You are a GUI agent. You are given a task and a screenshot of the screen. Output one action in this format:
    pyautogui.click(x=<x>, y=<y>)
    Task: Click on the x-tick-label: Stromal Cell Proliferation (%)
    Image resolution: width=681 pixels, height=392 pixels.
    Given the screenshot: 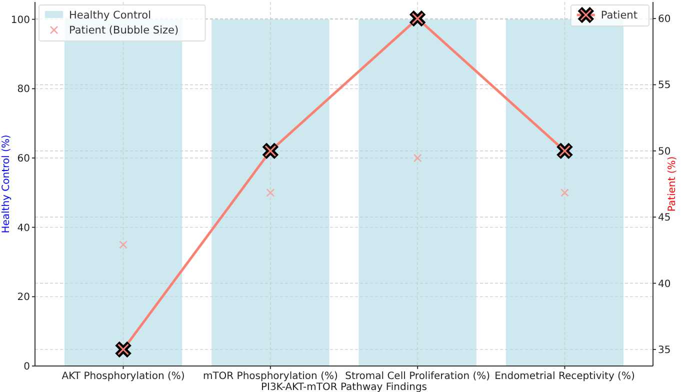 What is the action you would take?
    pyautogui.click(x=417, y=376)
    